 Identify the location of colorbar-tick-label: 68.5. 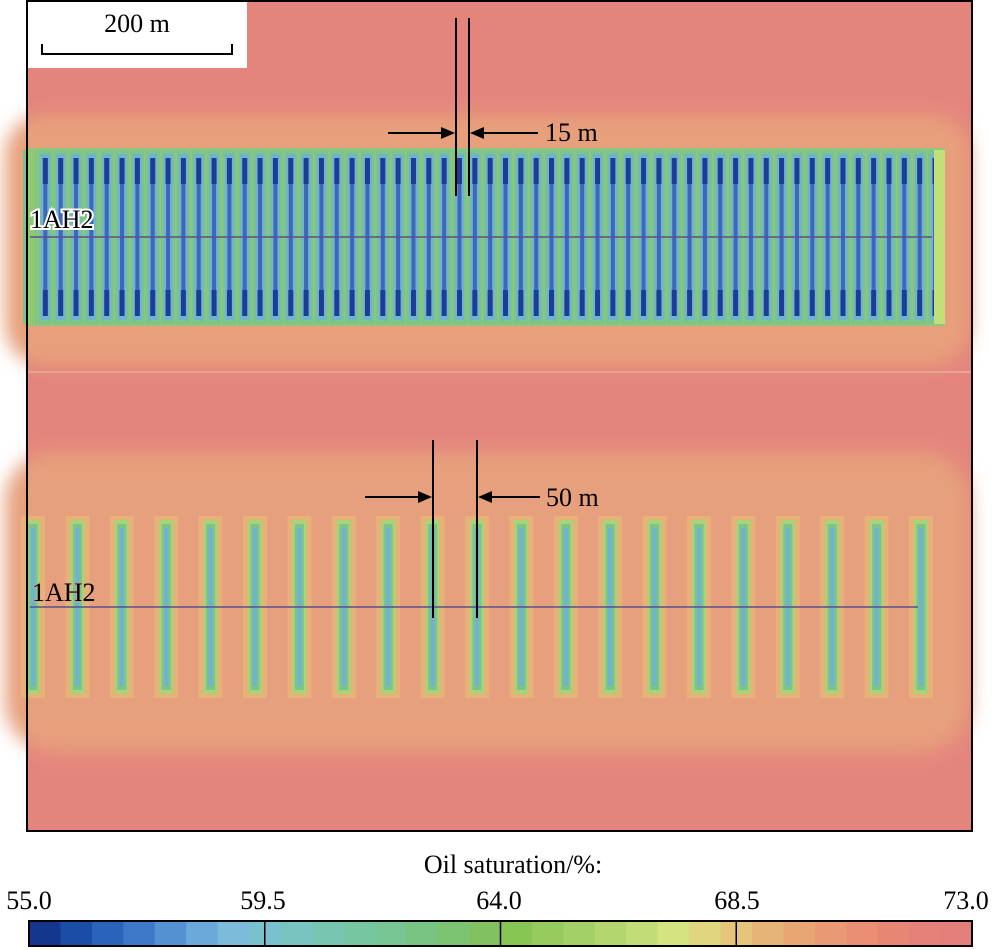
(737, 900).